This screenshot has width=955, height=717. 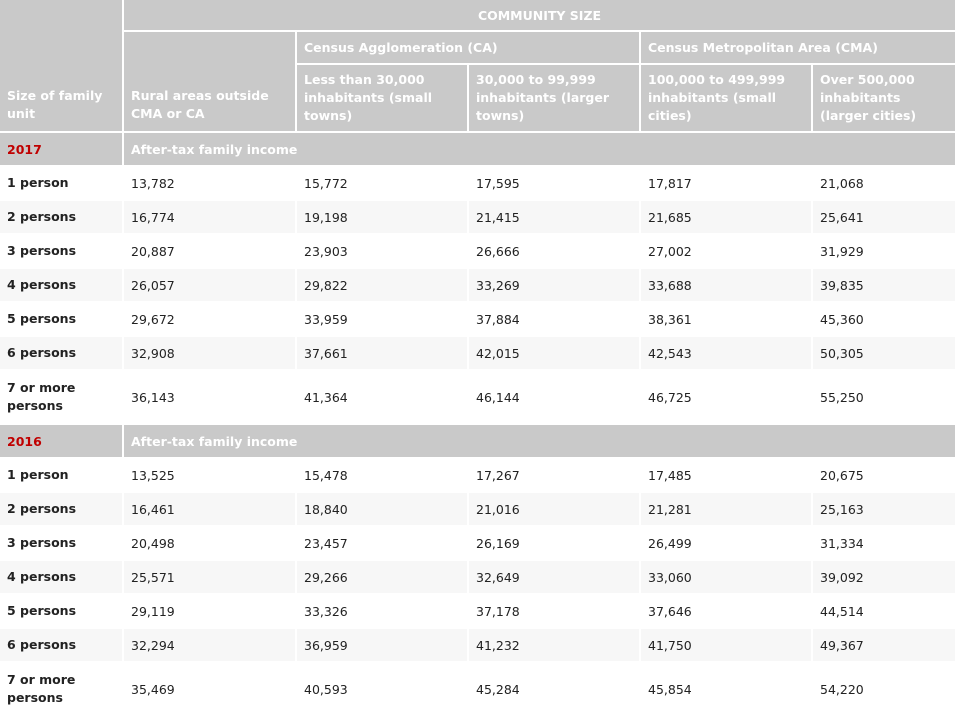 I want to click on table-cell: 33,269, so click(x=554, y=285).